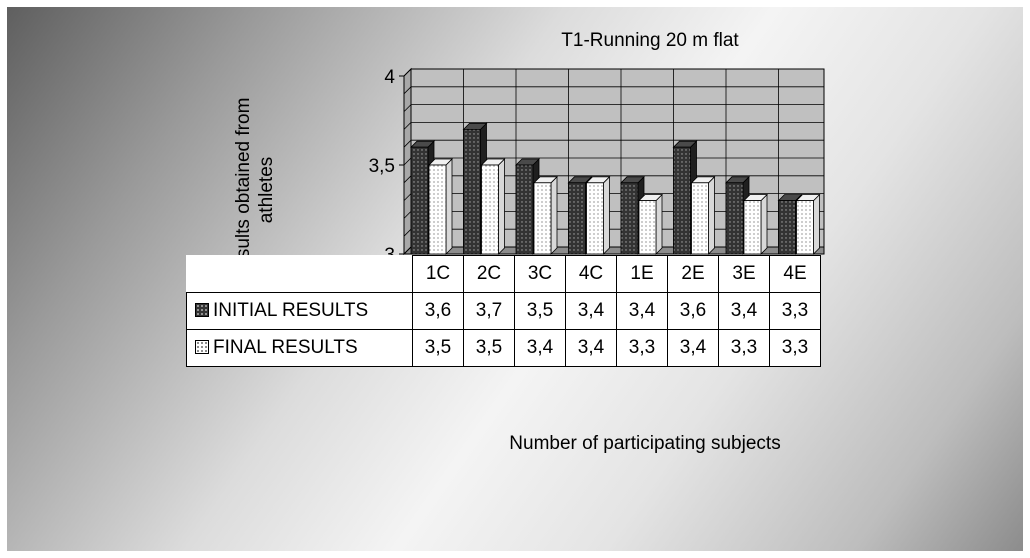 The image size is (1030, 558). I want to click on category-row: 1C 2C 3C 4C 1E 2E 3E 4E, so click(504, 274).